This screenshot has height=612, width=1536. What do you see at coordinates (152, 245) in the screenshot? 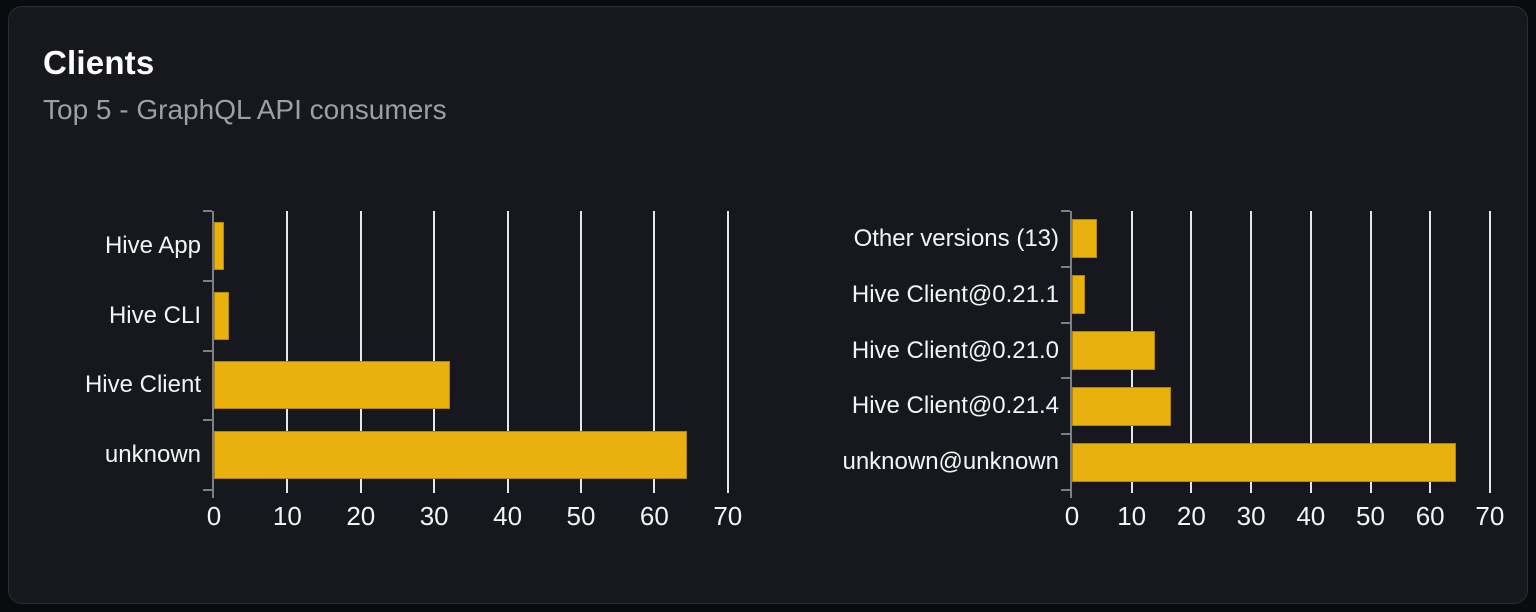
I see `category-label: Hive App` at bounding box center [152, 245].